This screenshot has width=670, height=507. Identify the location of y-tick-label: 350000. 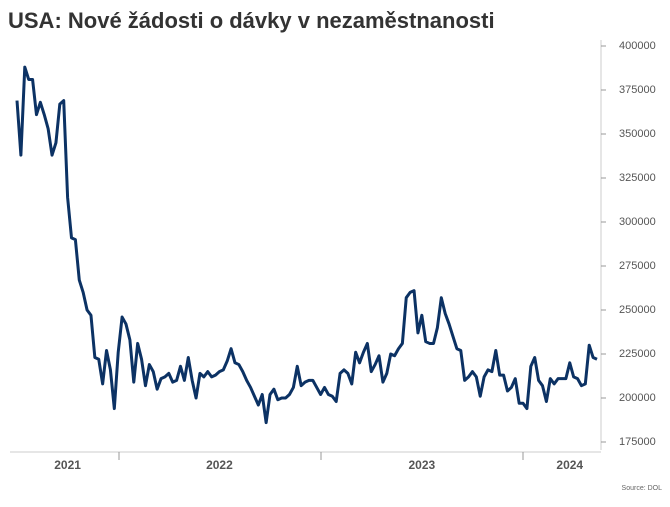
(637, 134).